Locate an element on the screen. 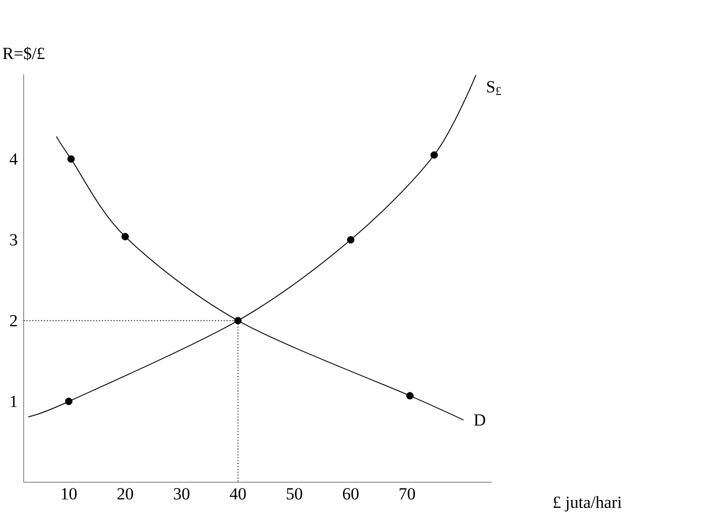  series-label: S$_{£}$ is located at coordinates (494, 88).